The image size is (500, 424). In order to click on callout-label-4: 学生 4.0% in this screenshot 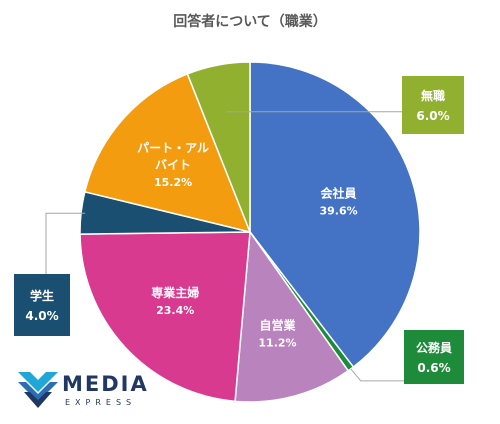, I will do `click(41, 305)`.